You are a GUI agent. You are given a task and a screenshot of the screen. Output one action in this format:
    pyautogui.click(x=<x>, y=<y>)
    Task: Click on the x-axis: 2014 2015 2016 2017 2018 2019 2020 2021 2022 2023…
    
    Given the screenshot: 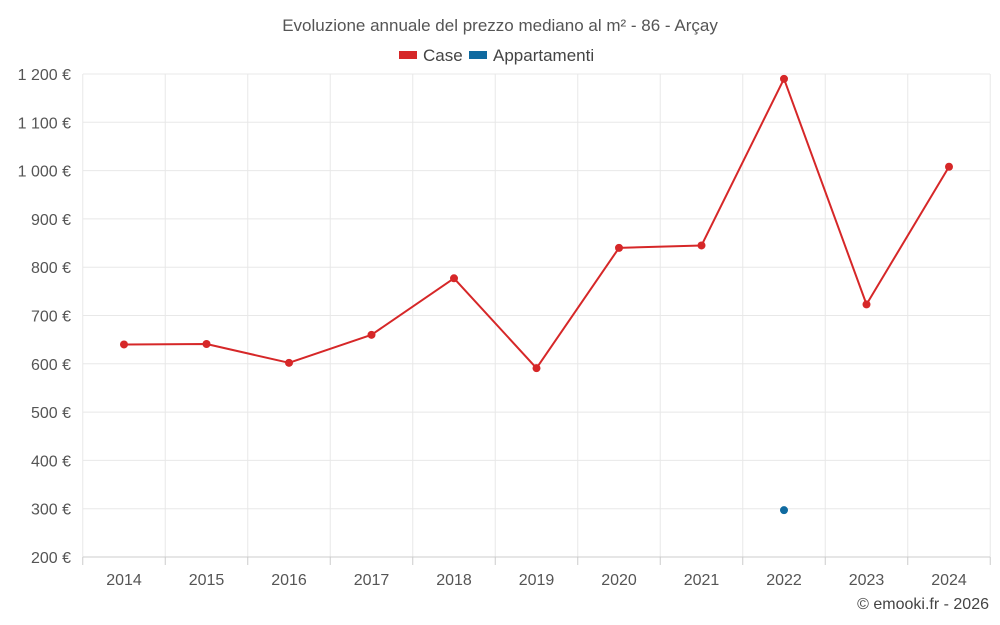 What is the action you would take?
    pyautogui.click(x=536, y=572)
    